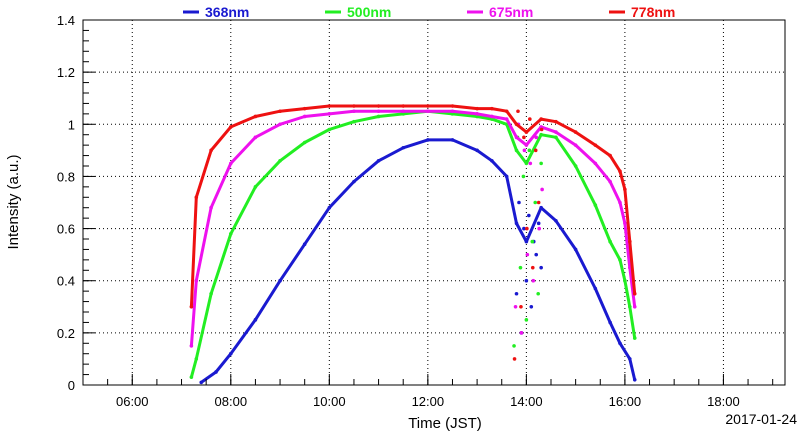 The width and height of the screenshot is (800, 434). What do you see at coordinates (428, 401) in the screenshot?
I see `x-tick-label: 12:00` at bounding box center [428, 401].